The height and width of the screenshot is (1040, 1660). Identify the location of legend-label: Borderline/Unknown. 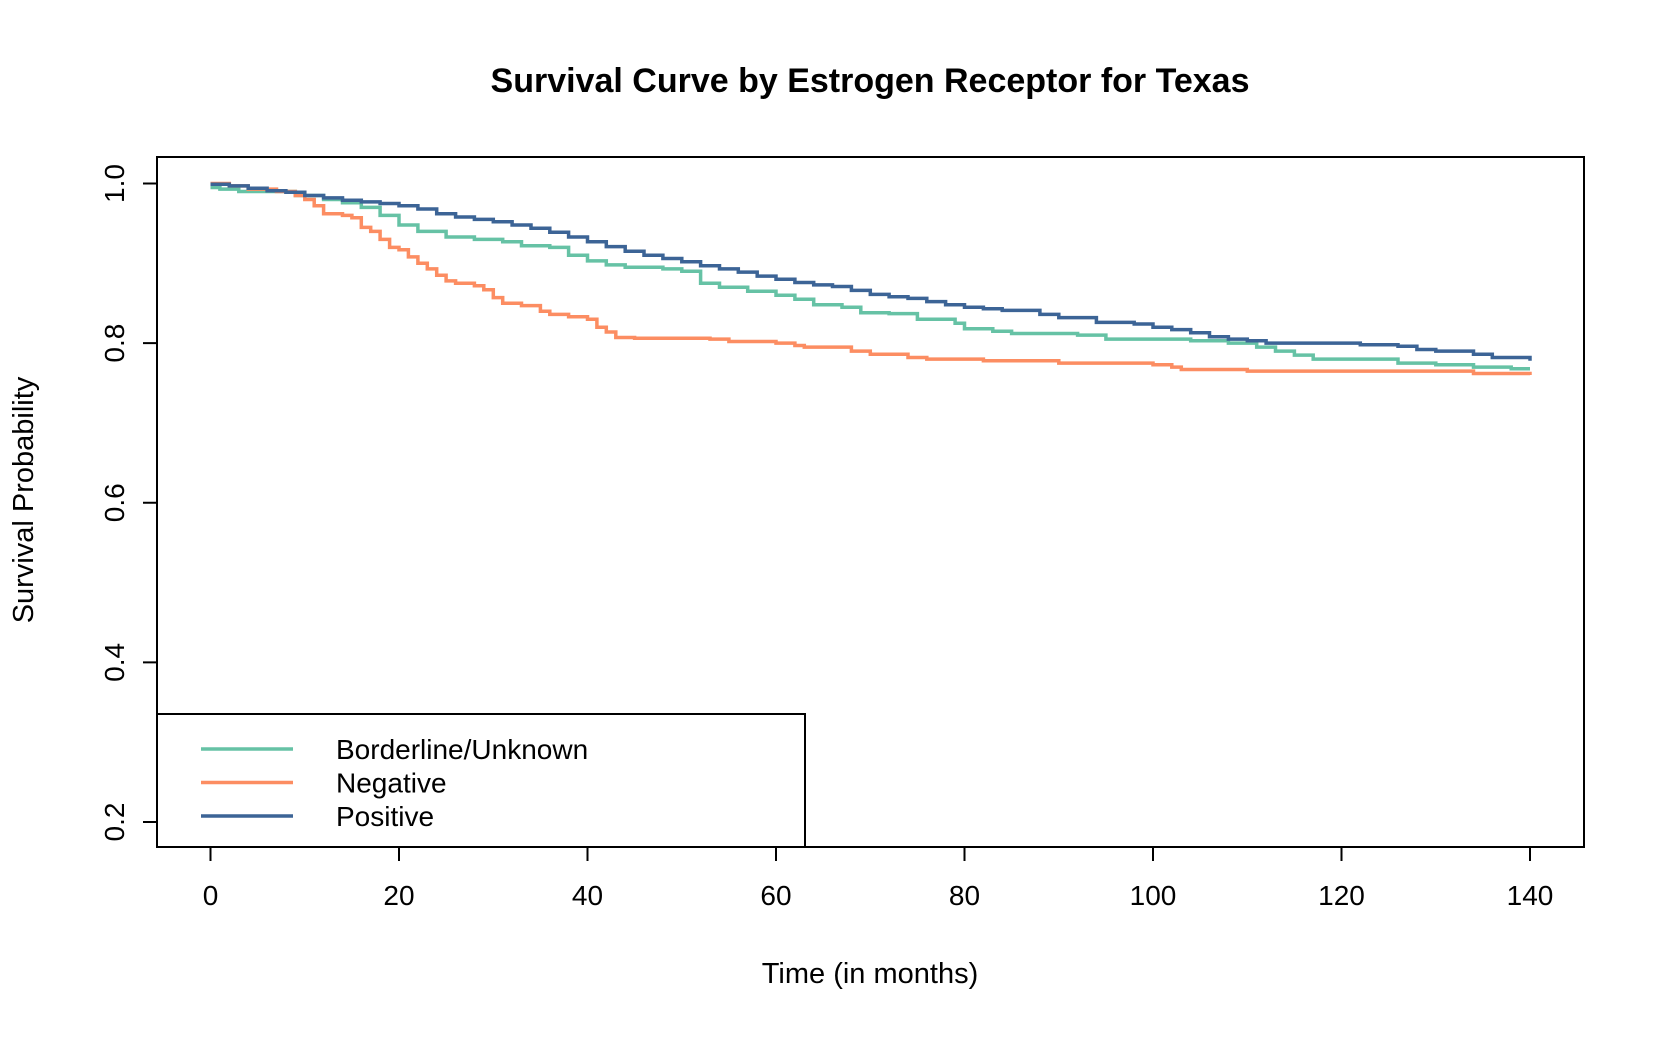
(462, 749).